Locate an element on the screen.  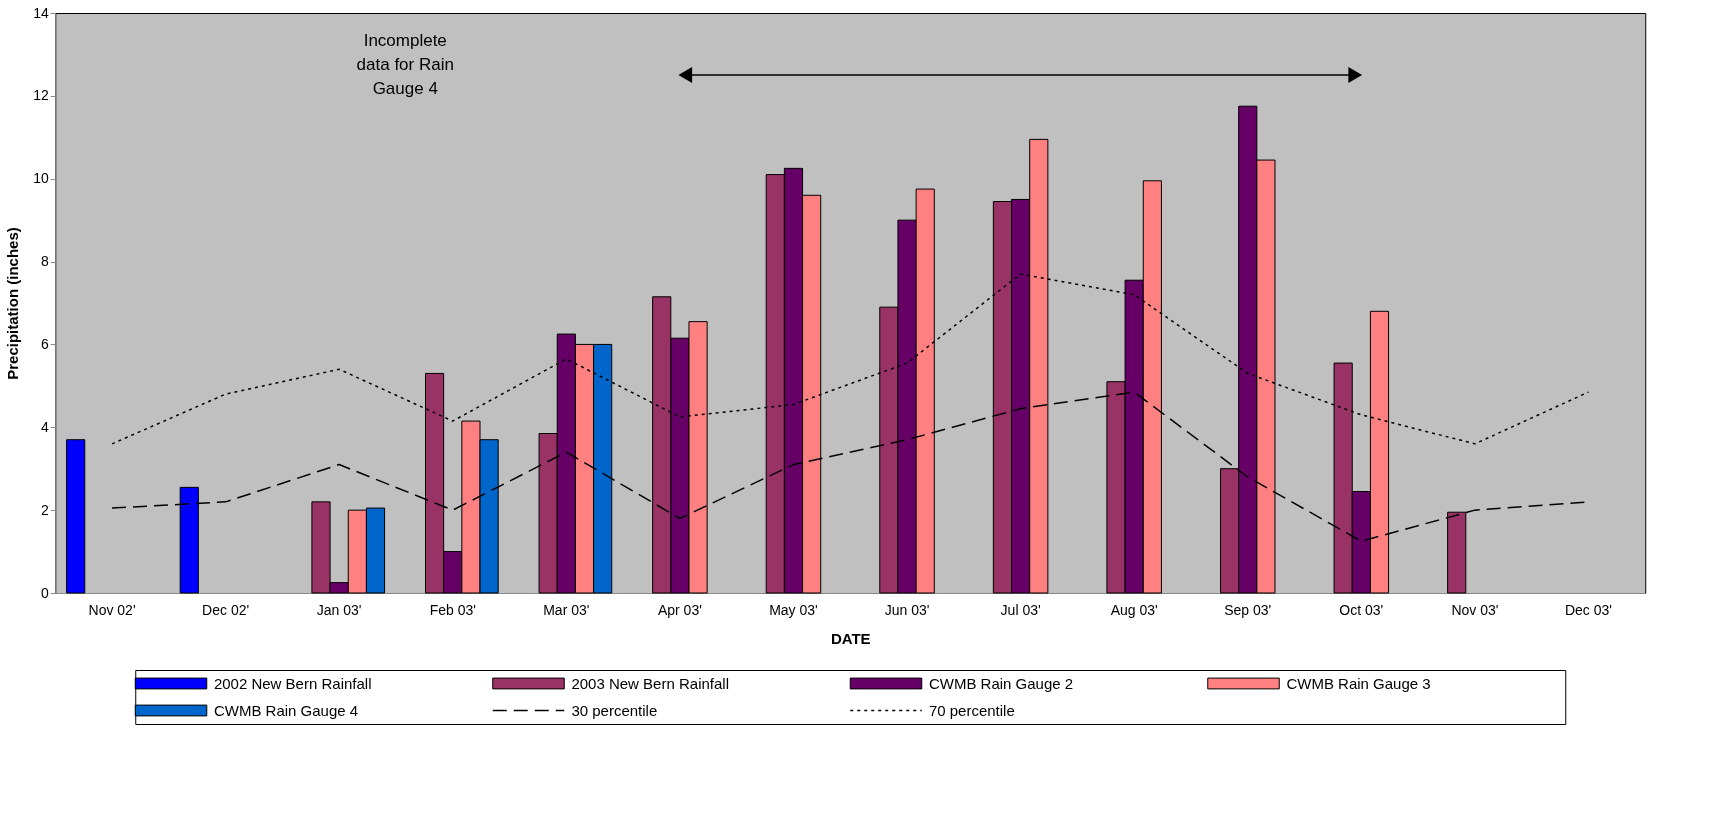
legend-label: CWMB Rain Gauge 3 is located at coordinates (1358, 683).